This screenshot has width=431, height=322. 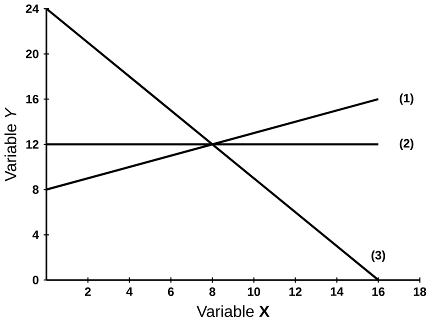 I want to click on y-axis-title: Variable Y, so click(x=10, y=145).